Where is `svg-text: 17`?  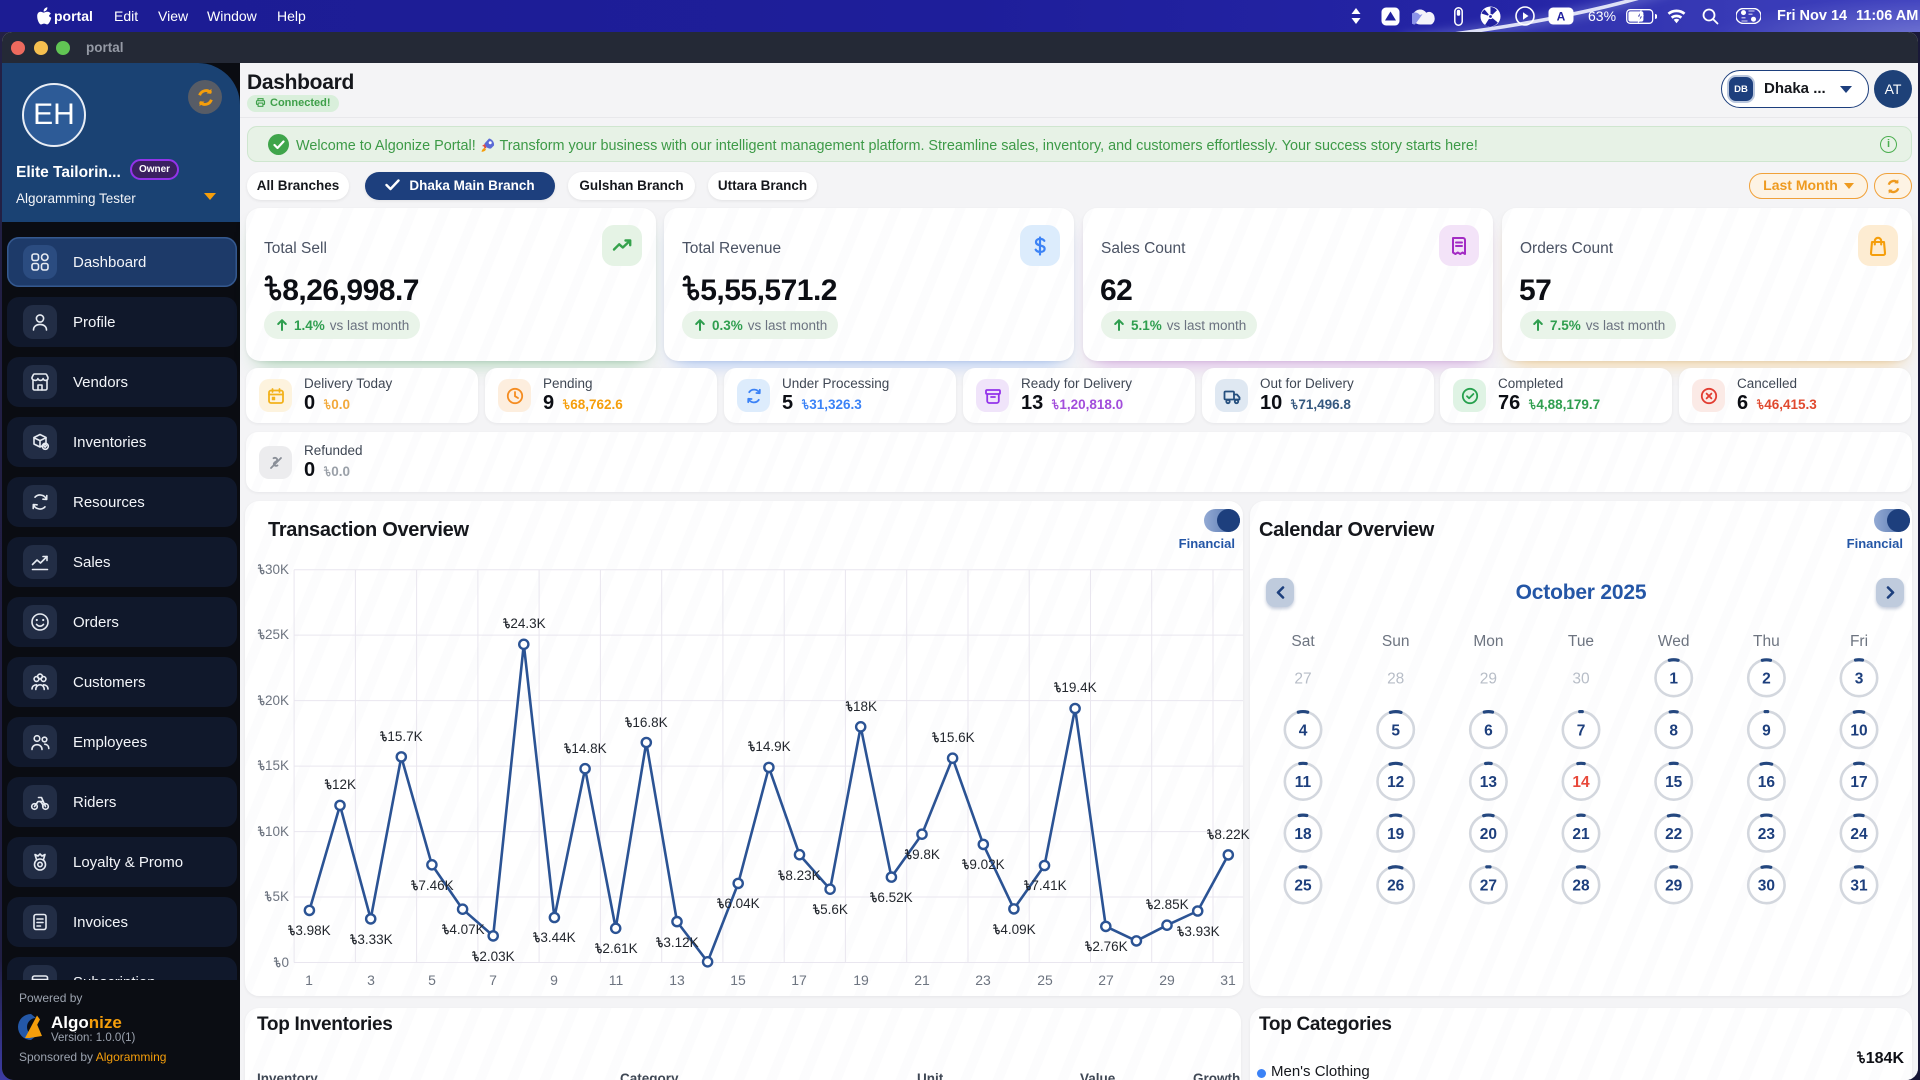
svg-text: 17 is located at coordinates (1858, 782).